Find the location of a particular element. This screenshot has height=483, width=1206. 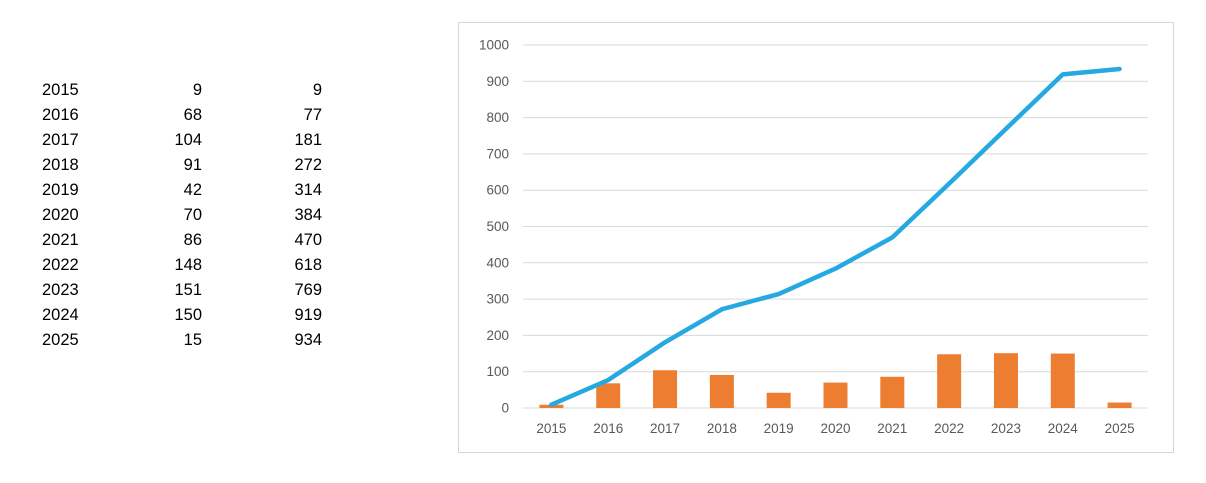

table-cell-annual: 68 is located at coordinates (192, 115).